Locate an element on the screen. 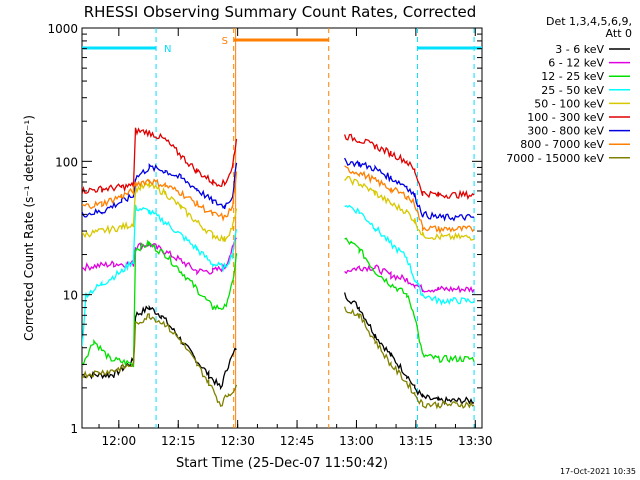 This screenshot has width=640, height=480. y-tick-label-2: 100 is located at coordinates (66, 162).